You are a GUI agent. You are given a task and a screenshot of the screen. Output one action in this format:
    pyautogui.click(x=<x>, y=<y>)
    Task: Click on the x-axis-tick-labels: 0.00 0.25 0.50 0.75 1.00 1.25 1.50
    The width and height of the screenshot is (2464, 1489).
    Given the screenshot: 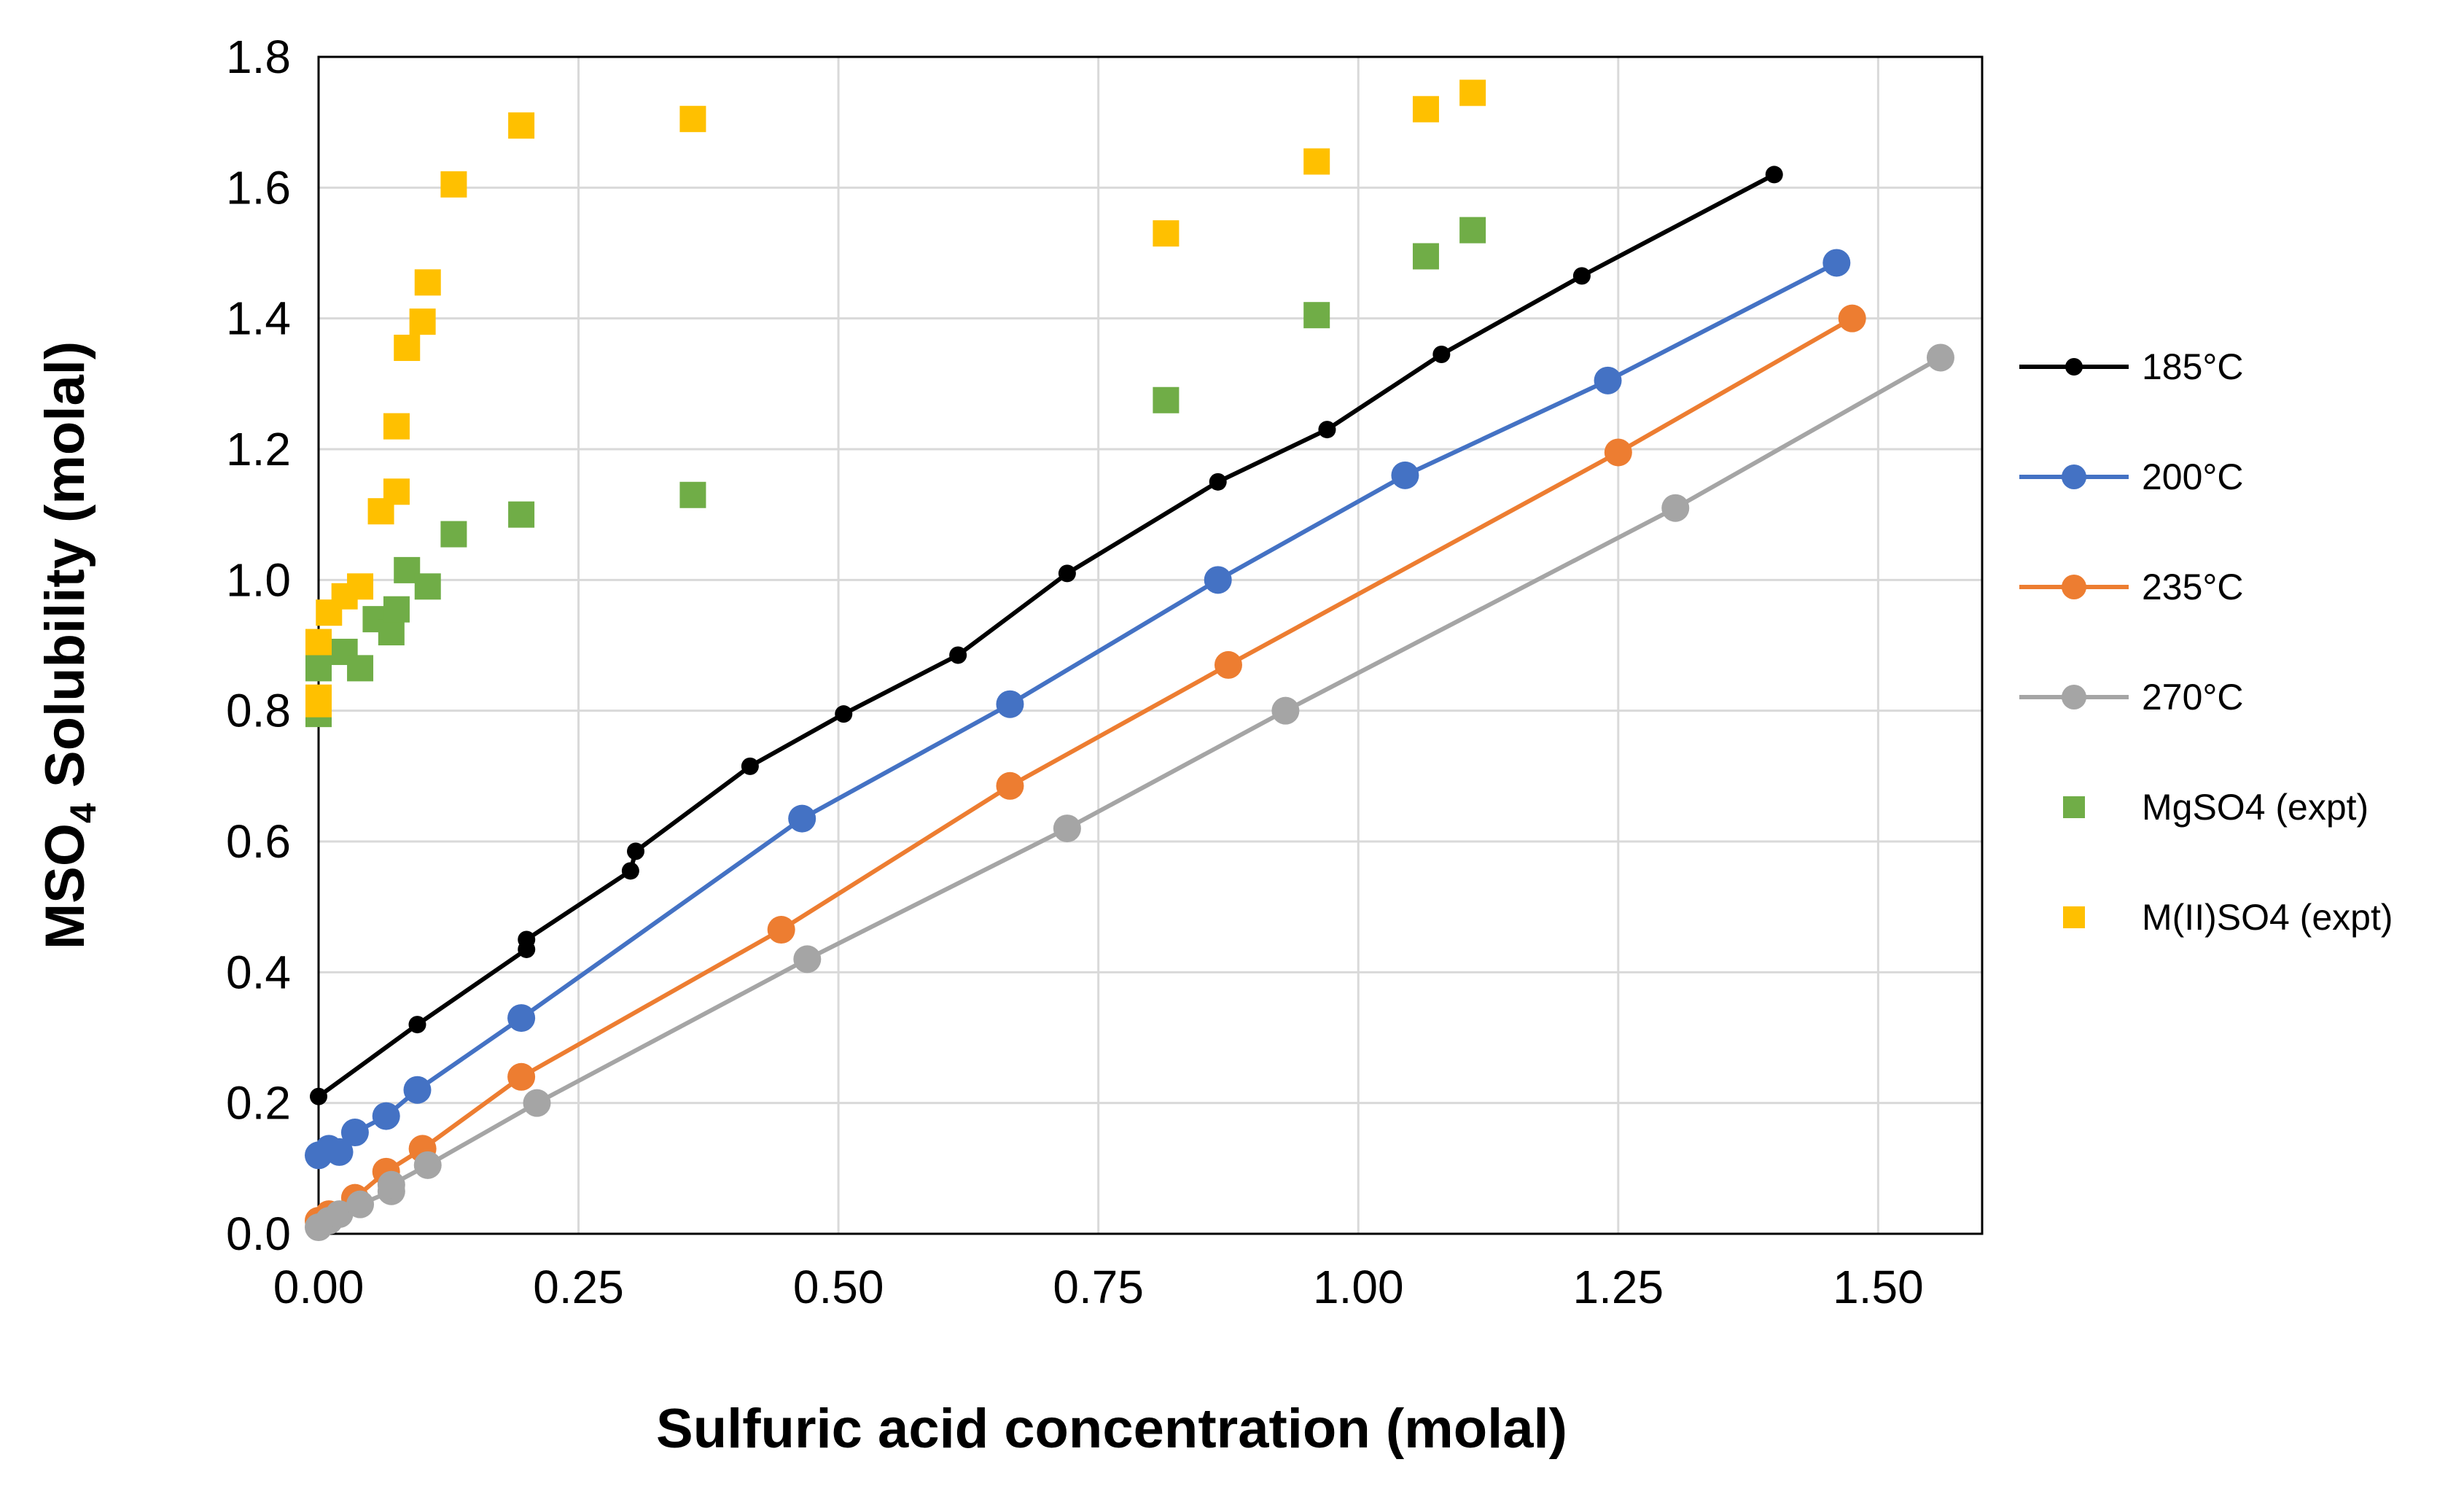 What is the action you would take?
    pyautogui.click(x=1098, y=1287)
    